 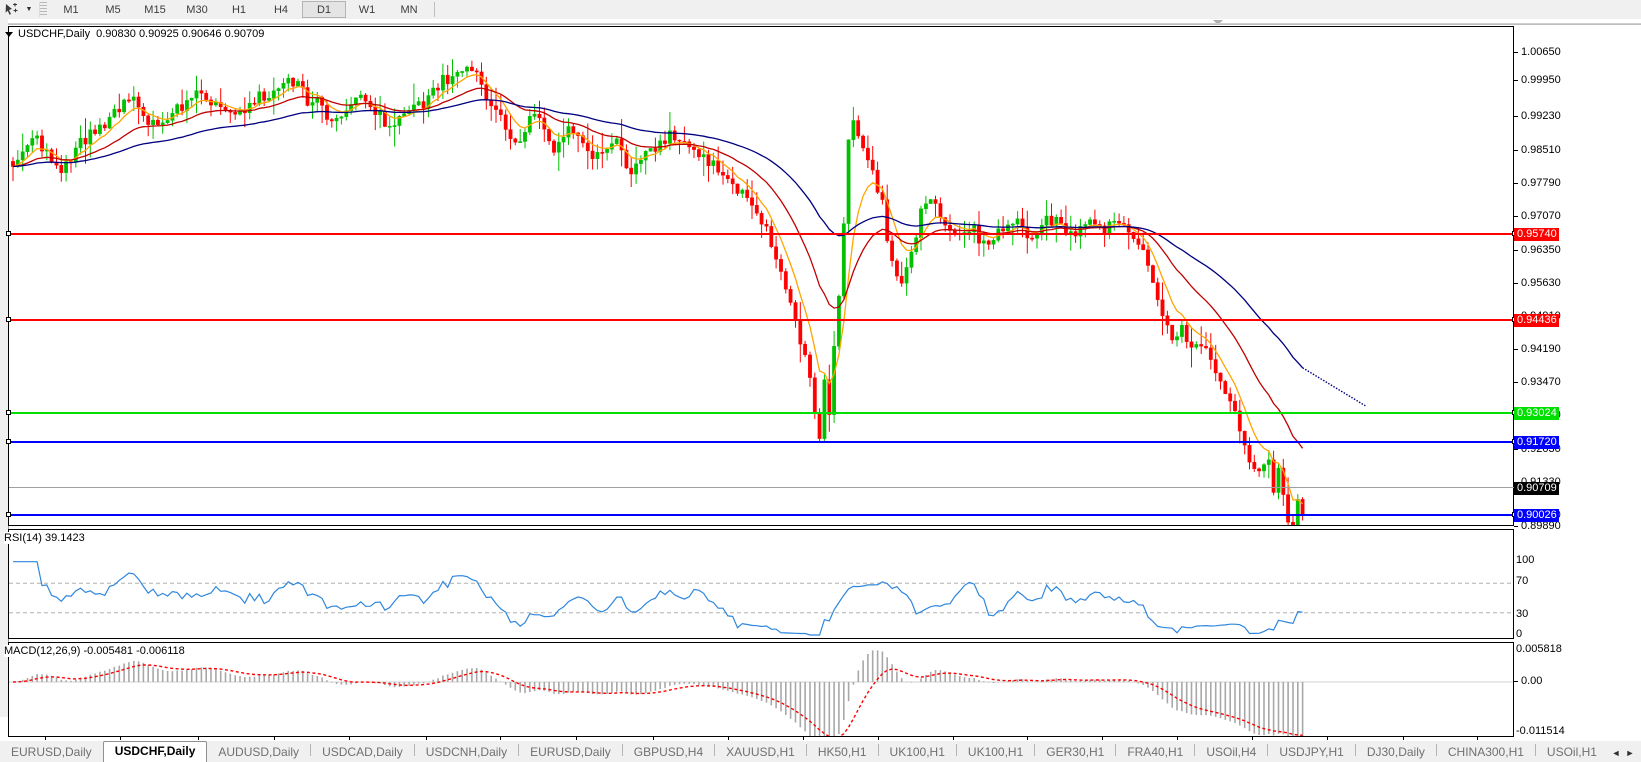 I want to click on timeframe-d1: D1, so click(x=324, y=9).